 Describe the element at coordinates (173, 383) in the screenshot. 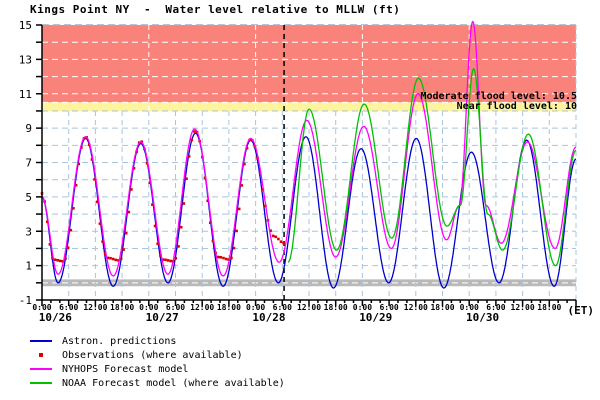

I see `legend-label-noaa: NOAA Forecast model (where available)` at that location.